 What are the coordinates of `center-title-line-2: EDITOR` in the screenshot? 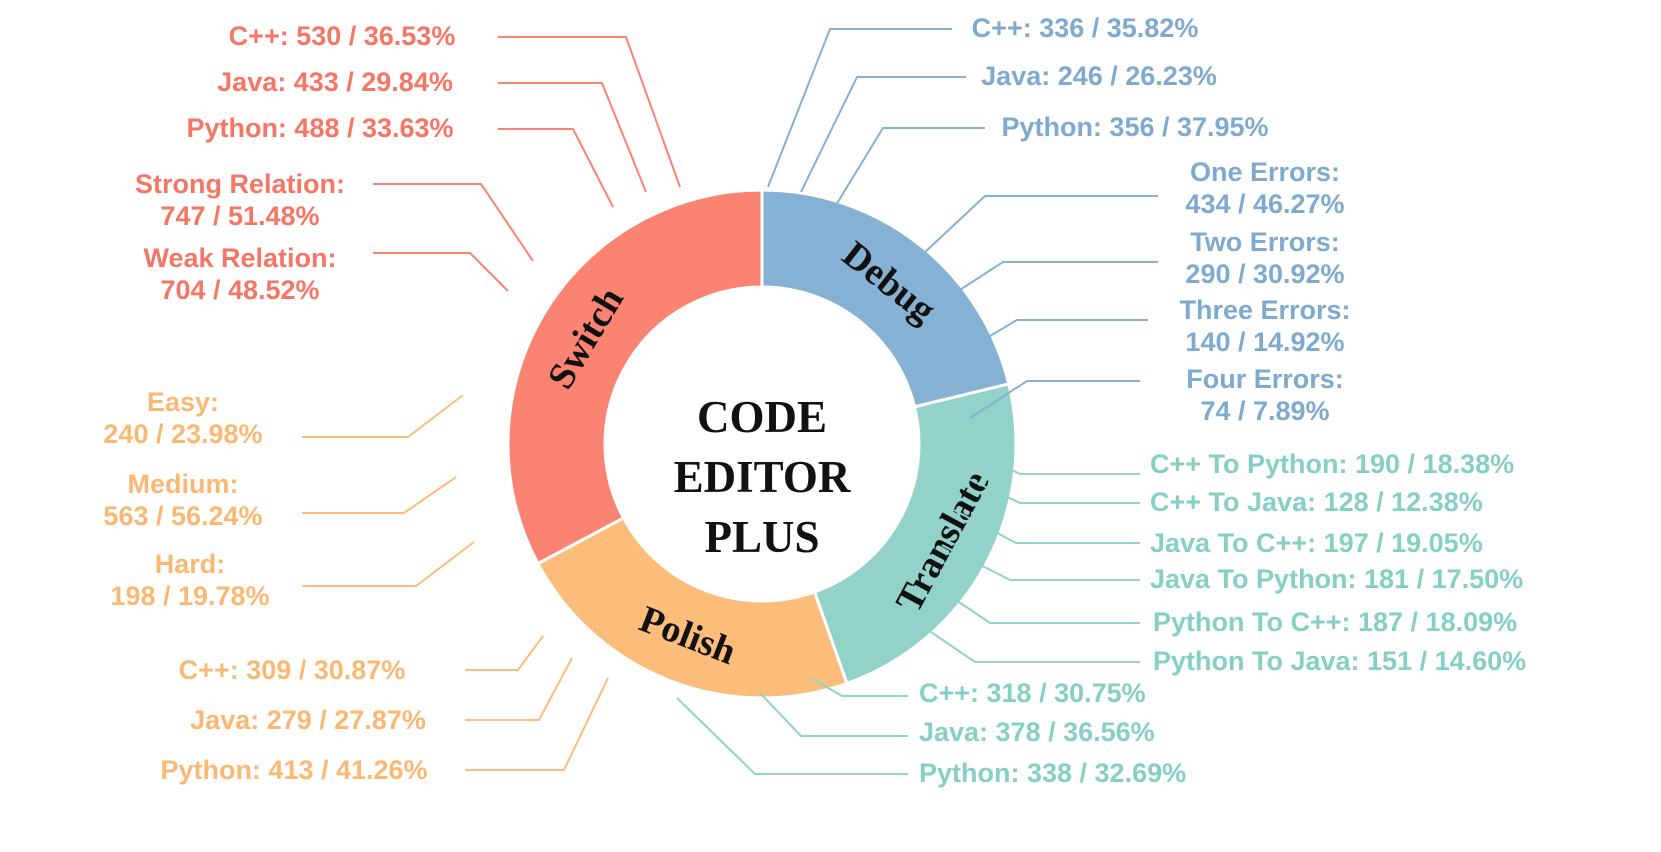 It's located at (762, 477).